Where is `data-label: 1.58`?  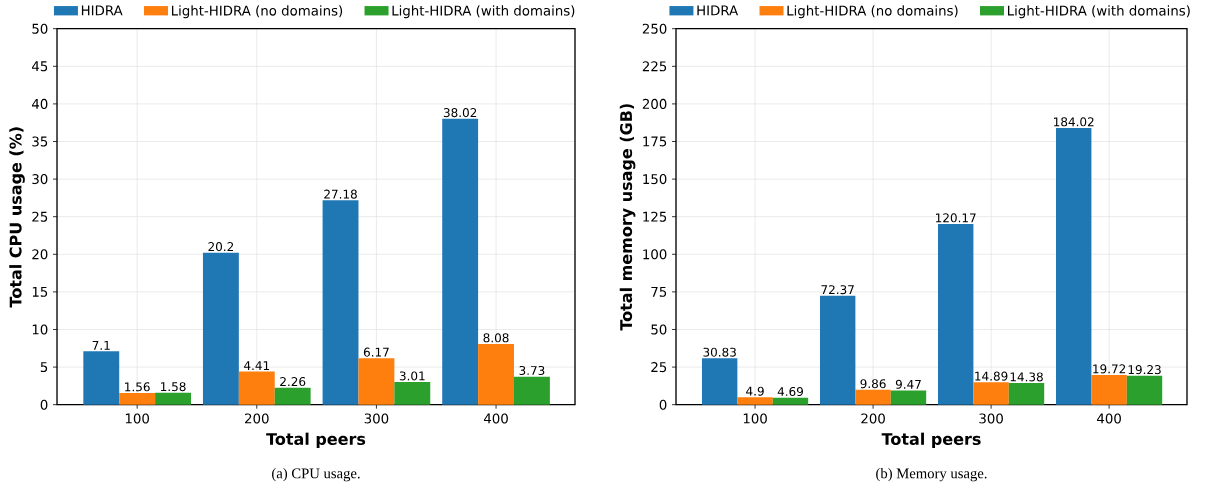 data-label: 1.58 is located at coordinates (173, 387).